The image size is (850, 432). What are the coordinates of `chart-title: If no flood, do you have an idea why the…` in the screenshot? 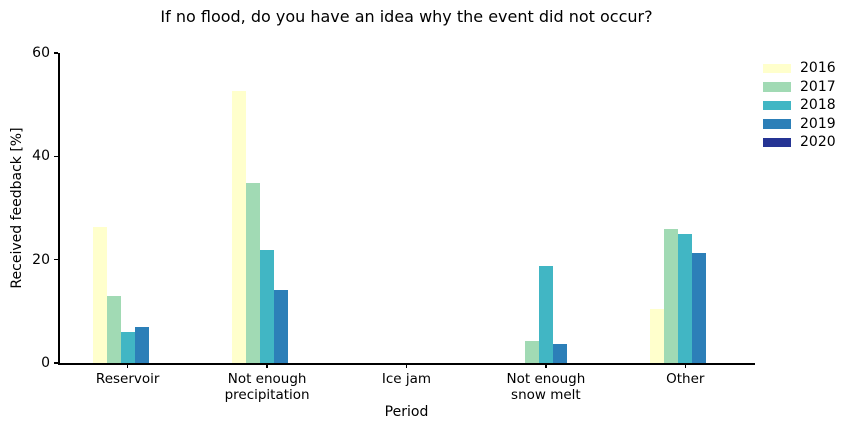 It's located at (406, 16).